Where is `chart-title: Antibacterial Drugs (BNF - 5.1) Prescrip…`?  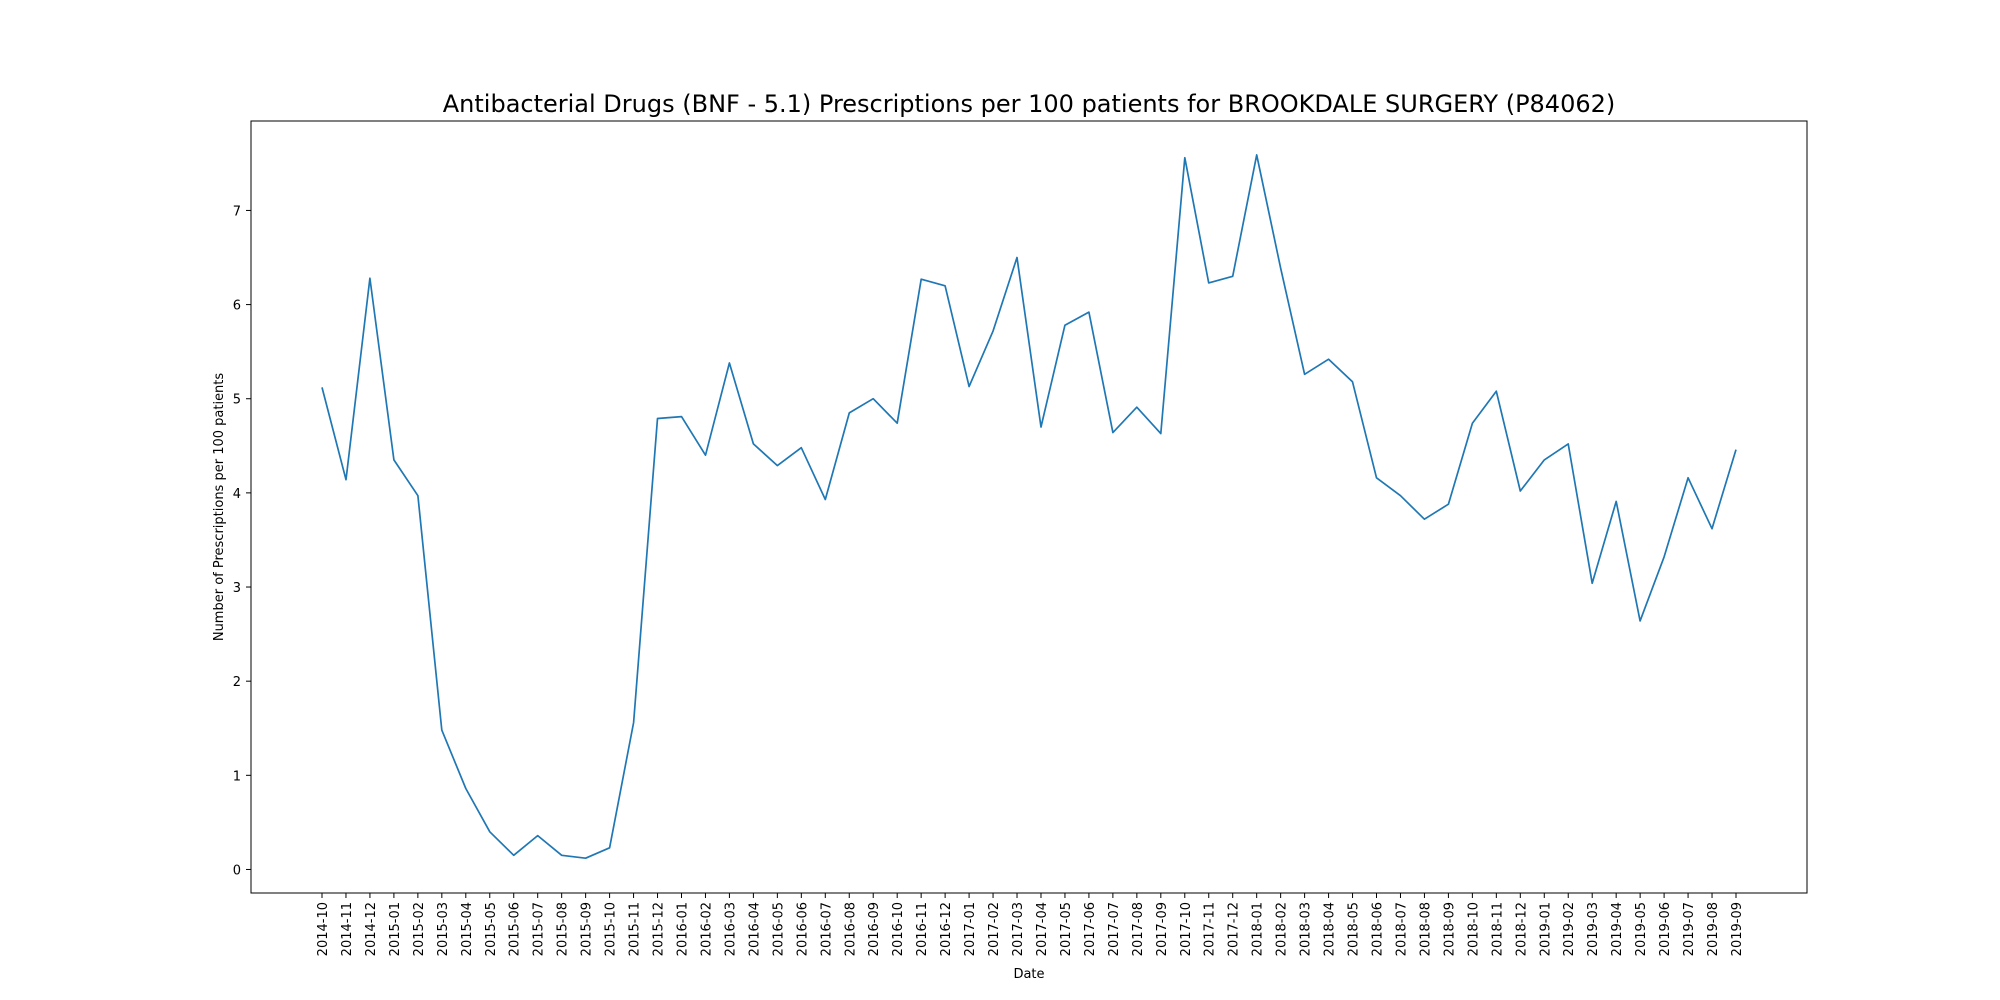 chart-title: Antibacterial Drugs (BNF - 5.1) Prescrip… is located at coordinates (1029, 104).